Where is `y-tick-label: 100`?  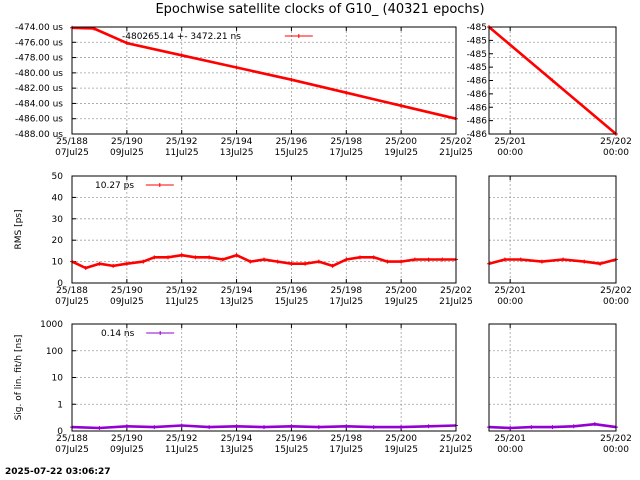
y-tick-label: 100 is located at coordinates (54, 352).